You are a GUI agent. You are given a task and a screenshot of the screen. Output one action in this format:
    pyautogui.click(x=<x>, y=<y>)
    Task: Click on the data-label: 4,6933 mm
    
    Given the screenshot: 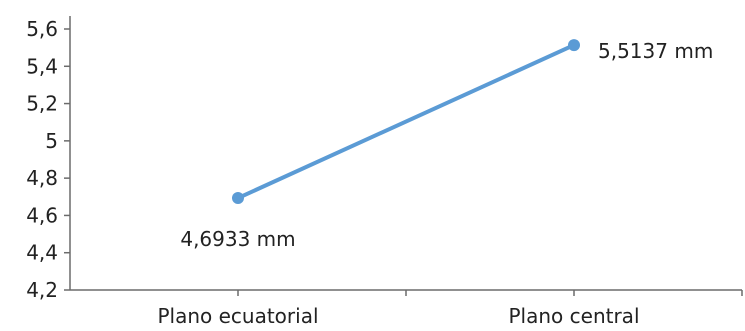 What is the action you would take?
    pyautogui.click(x=237, y=239)
    